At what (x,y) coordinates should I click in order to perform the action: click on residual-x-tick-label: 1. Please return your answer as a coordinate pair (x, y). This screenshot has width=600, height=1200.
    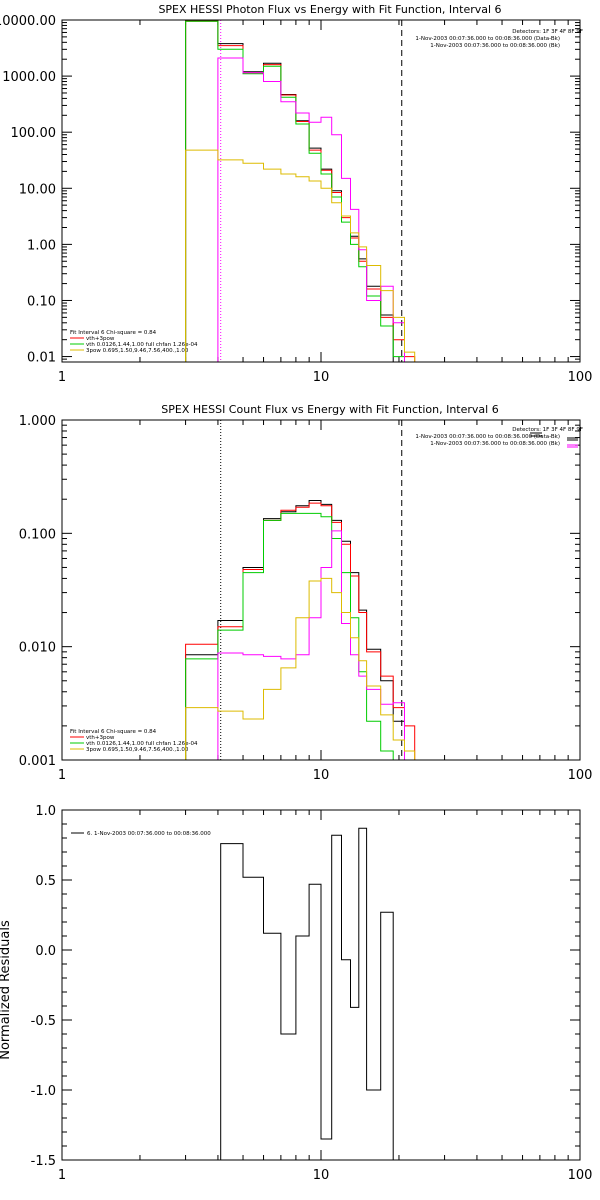
    Looking at the image, I should click on (62, 1175).